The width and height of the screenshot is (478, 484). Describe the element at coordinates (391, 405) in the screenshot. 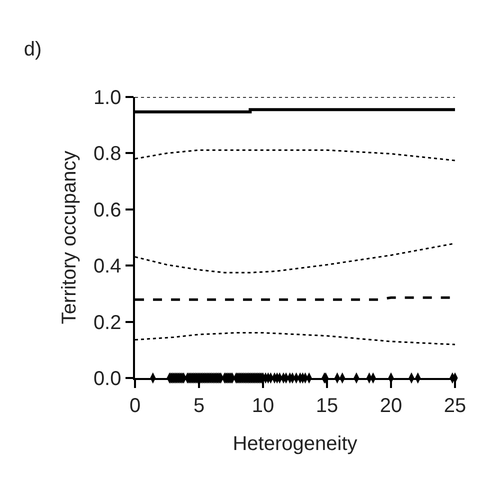

I see `x-tick-label: 20` at that location.